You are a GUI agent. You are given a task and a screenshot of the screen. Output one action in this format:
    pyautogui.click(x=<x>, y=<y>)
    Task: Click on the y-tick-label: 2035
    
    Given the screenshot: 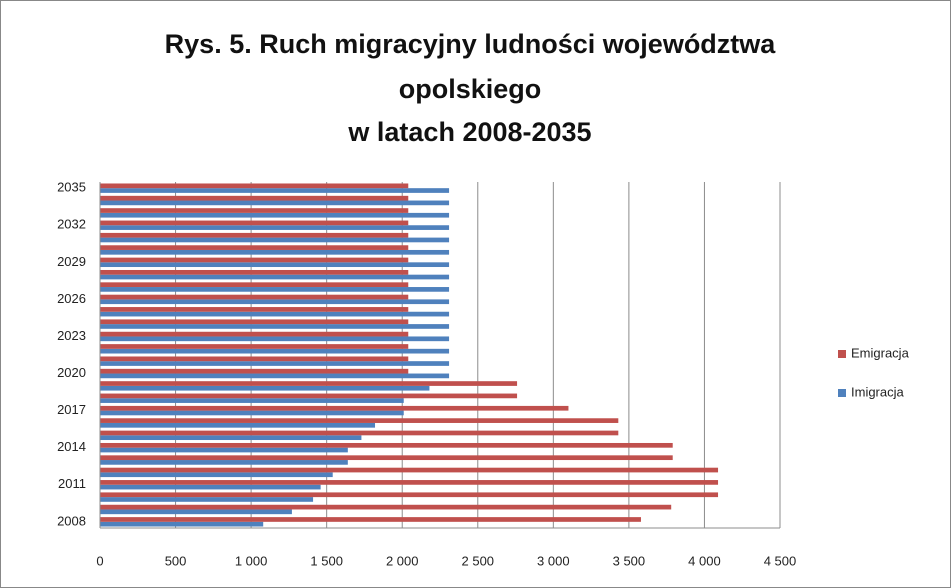 What is the action you would take?
    pyautogui.click(x=71, y=187)
    